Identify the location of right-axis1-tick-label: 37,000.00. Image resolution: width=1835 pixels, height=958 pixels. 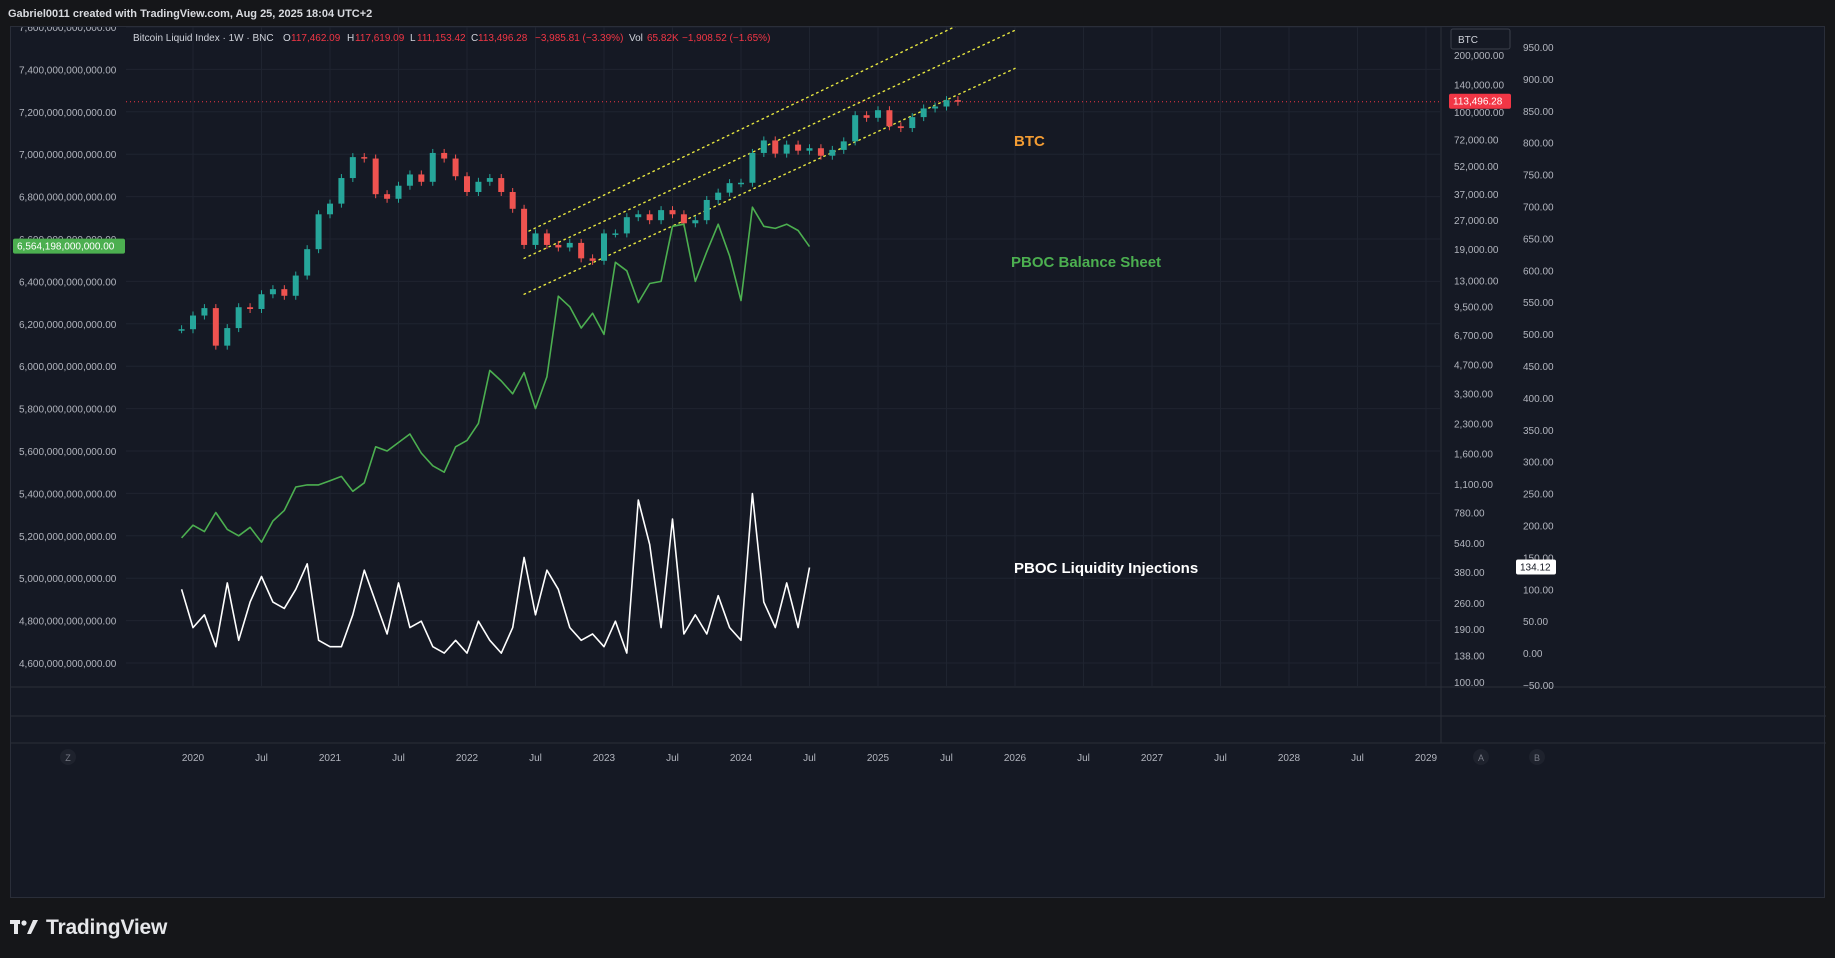
(1476, 195).